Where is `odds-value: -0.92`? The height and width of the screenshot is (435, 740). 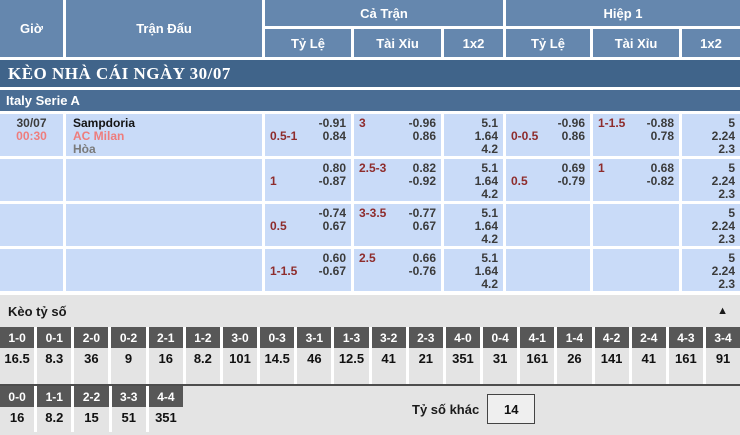
odds-value: -0.92 is located at coordinates (422, 181).